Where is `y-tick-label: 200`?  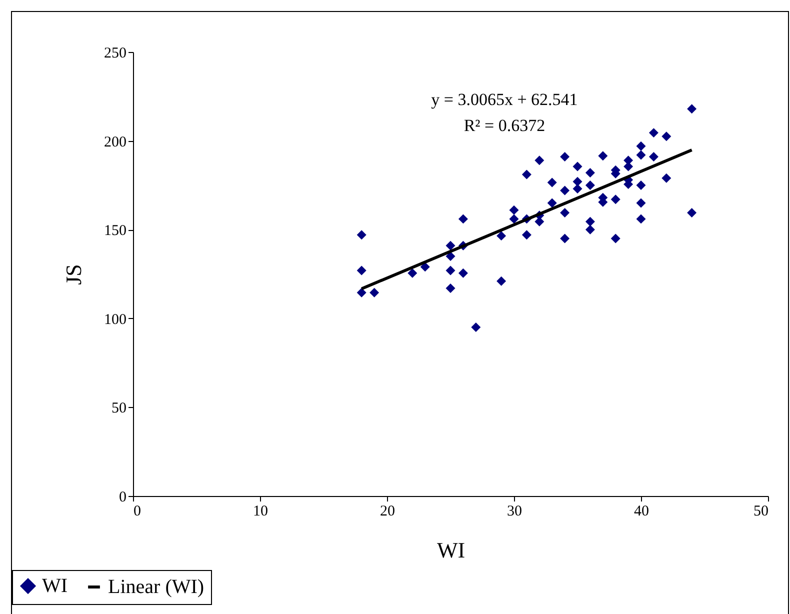
y-tick-label: 200 is located at coordinates (115, 142).